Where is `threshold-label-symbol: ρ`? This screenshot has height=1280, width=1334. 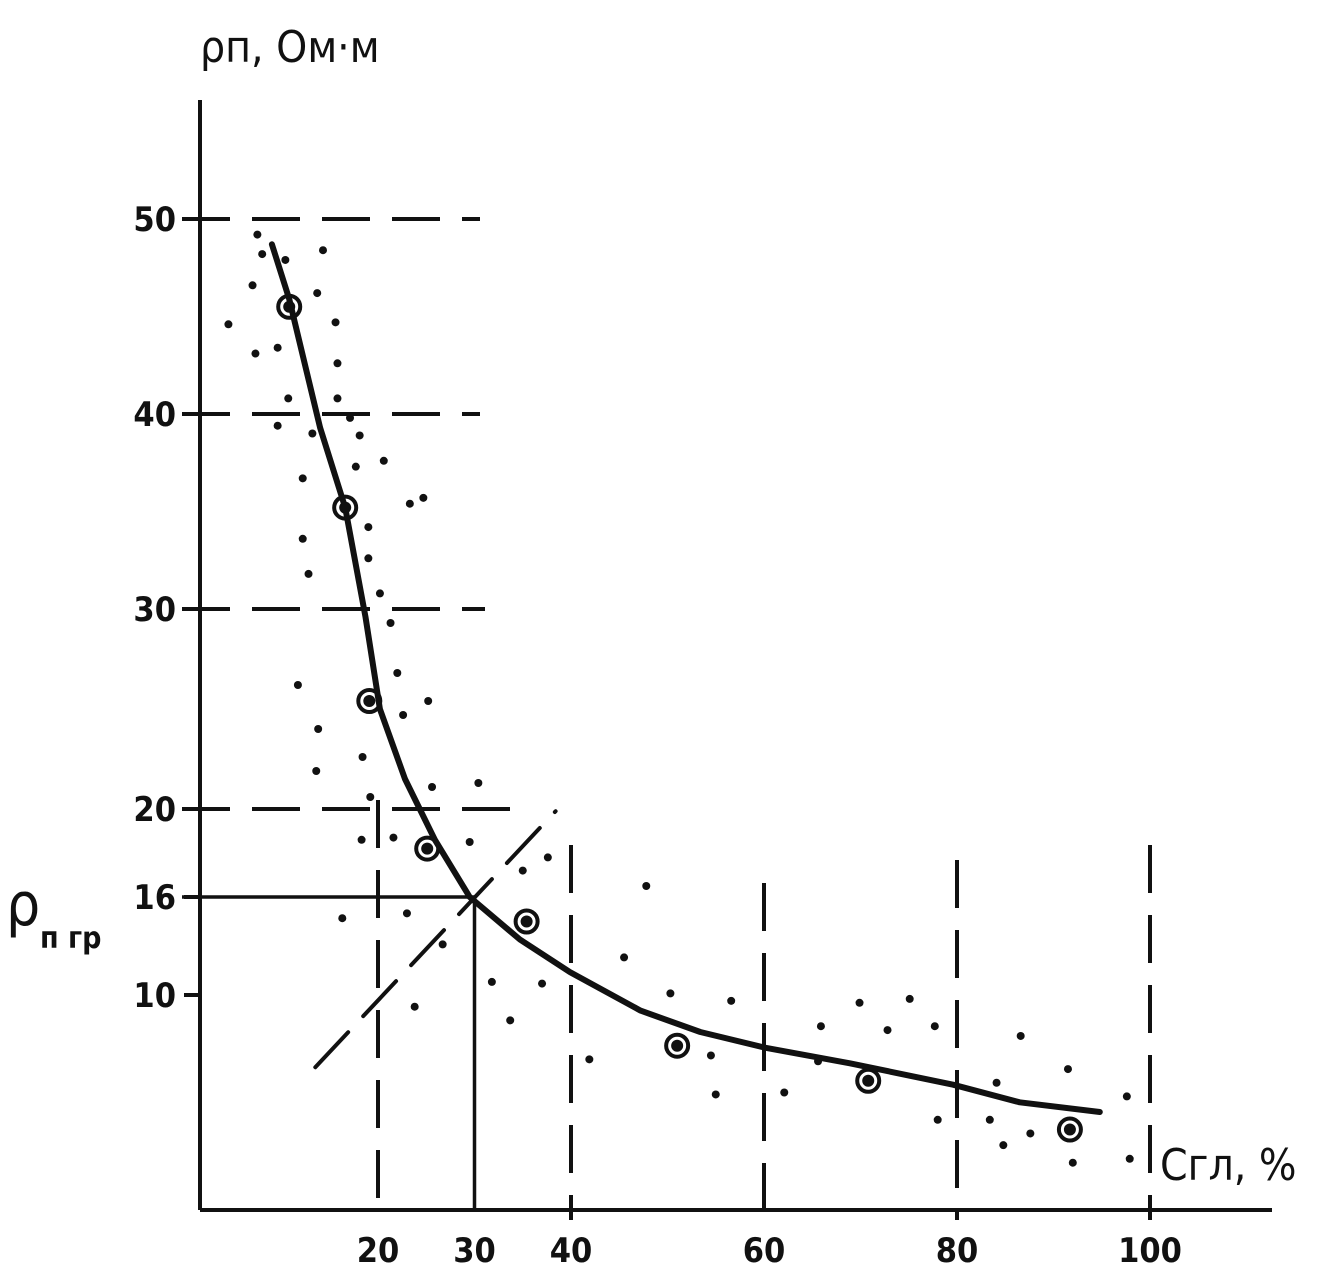
threshold-label-symbol: ρ is located at coordinates (23, 905).